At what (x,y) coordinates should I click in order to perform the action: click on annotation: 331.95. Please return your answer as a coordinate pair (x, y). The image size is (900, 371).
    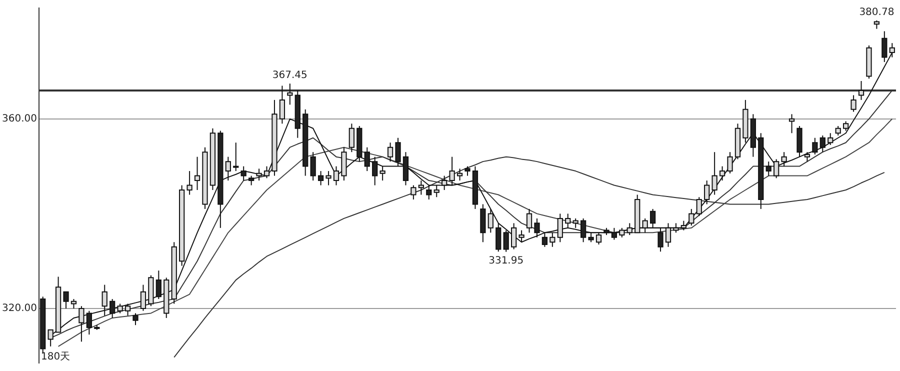
    Looking at the image, I should click on (506, 260).